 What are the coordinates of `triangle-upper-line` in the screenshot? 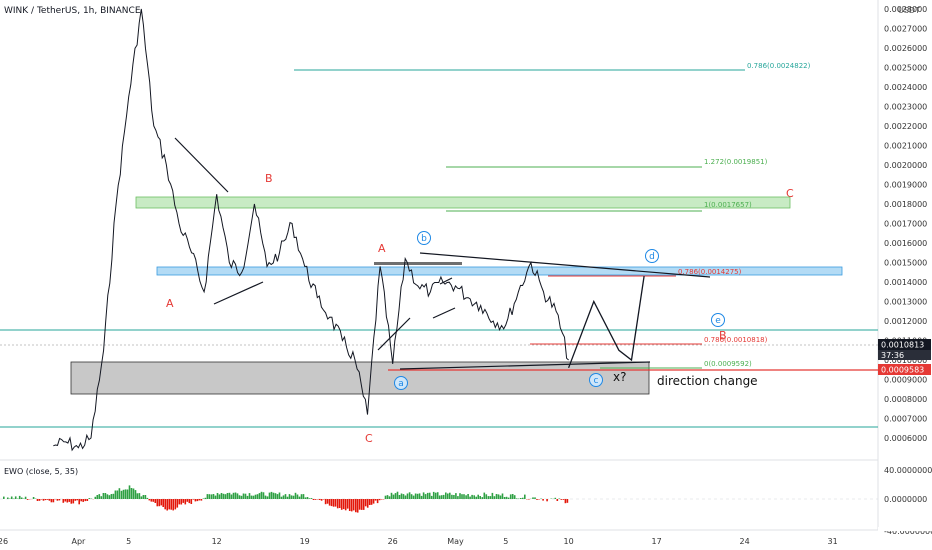 It's located at (565, 265).